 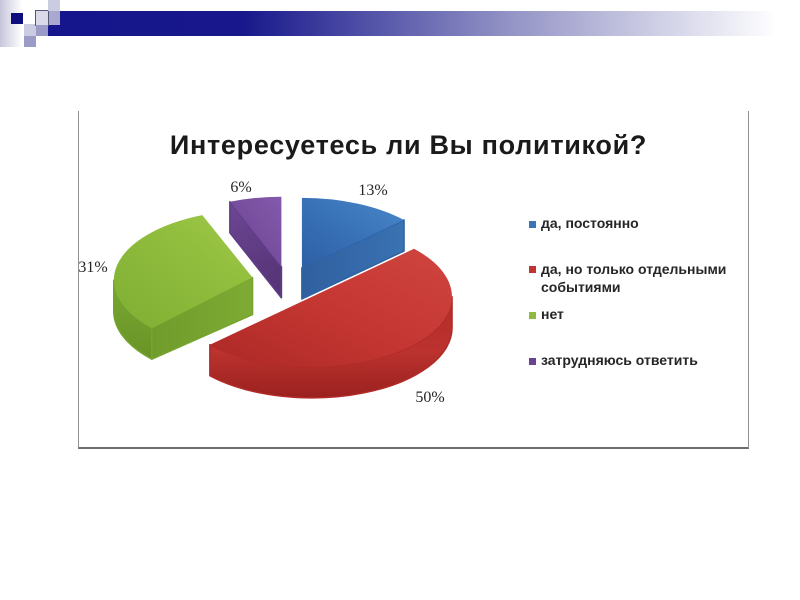 I want to click on svg-text: 6%, so click(x=240, y=187).